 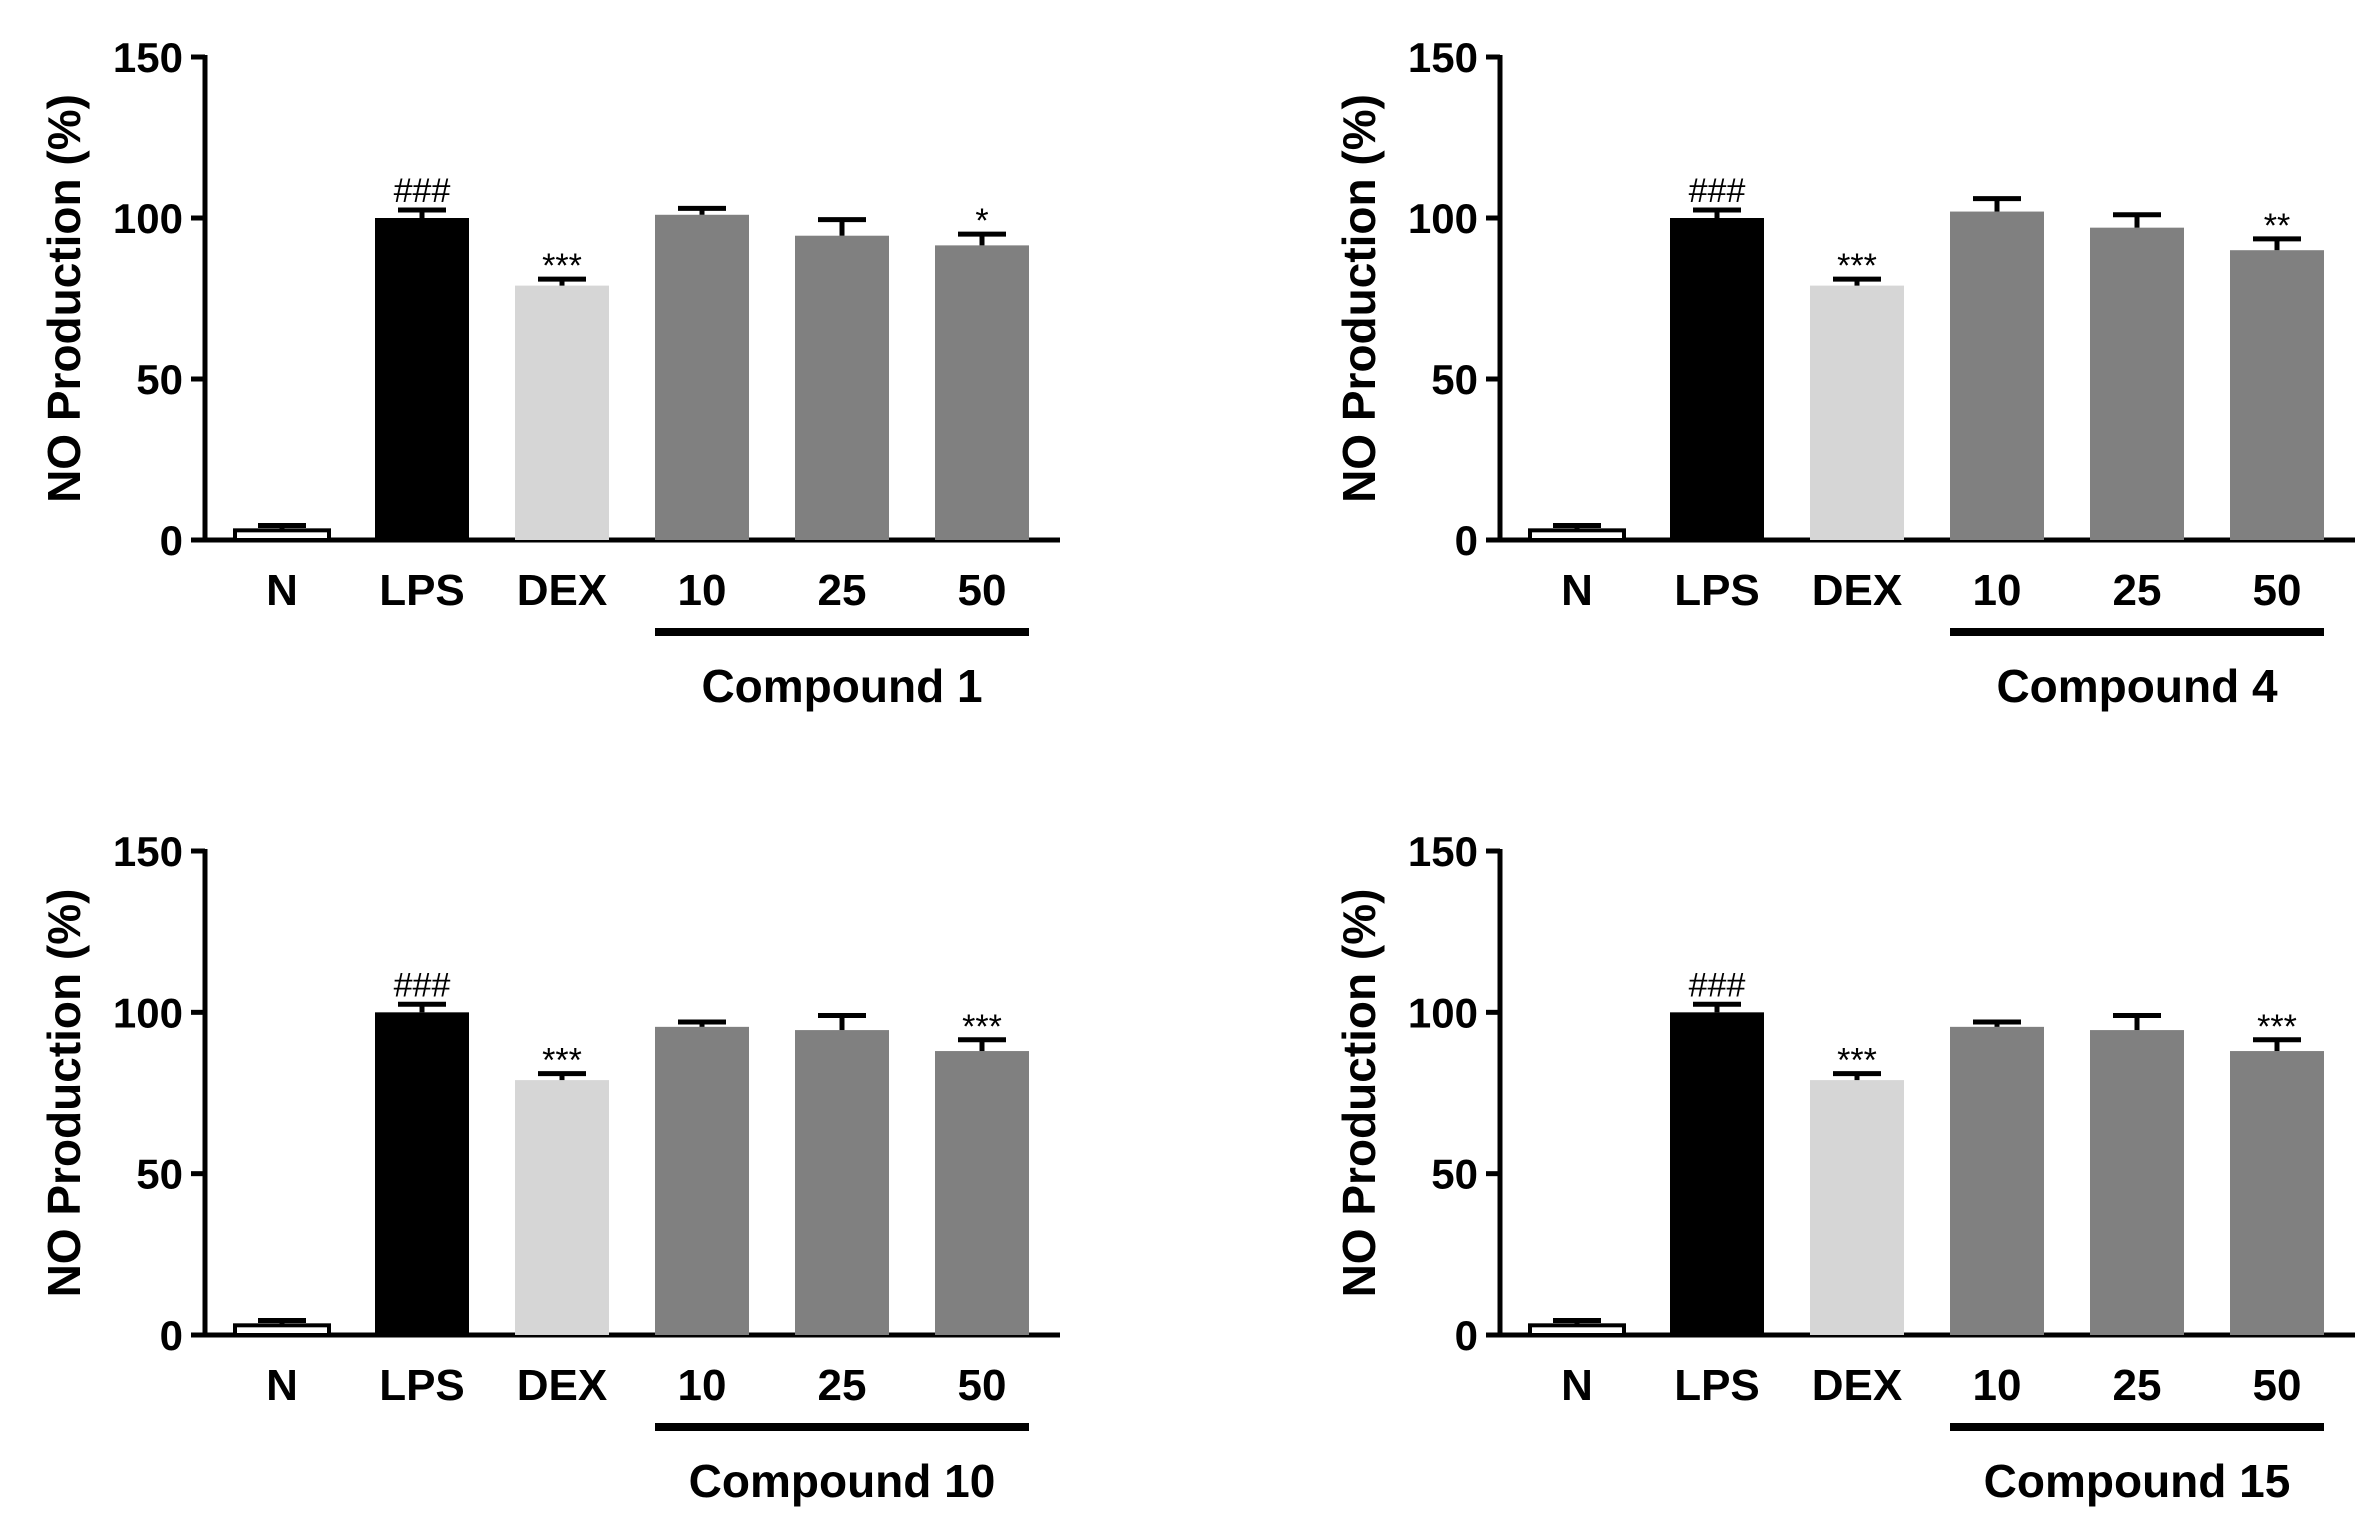 What do you see at coordinates (842, 1481) in the screenshot?
I see `group-label: Compound 10` at bounding box center [842, 1481].